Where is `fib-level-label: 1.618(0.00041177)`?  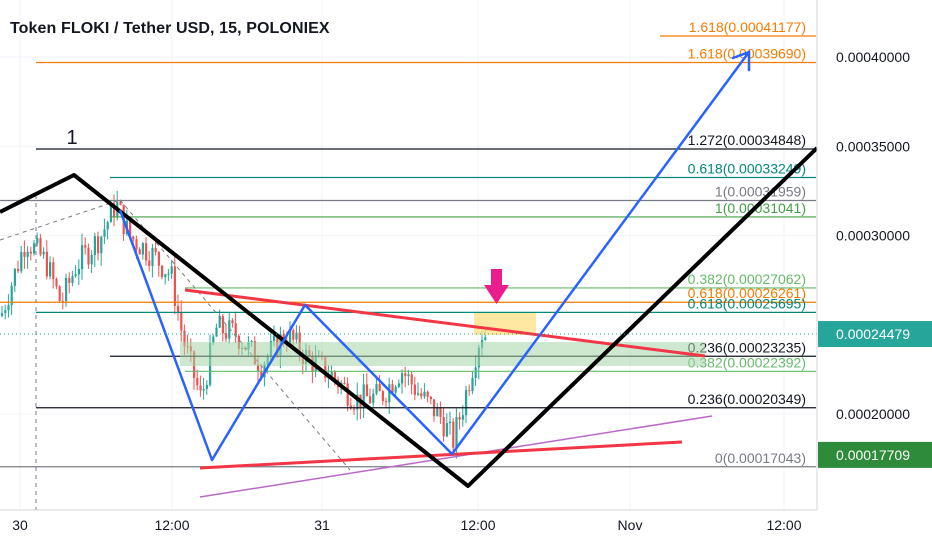
fib-level-label: 1.618(0.00041177) is located at coordinates (747, 27).